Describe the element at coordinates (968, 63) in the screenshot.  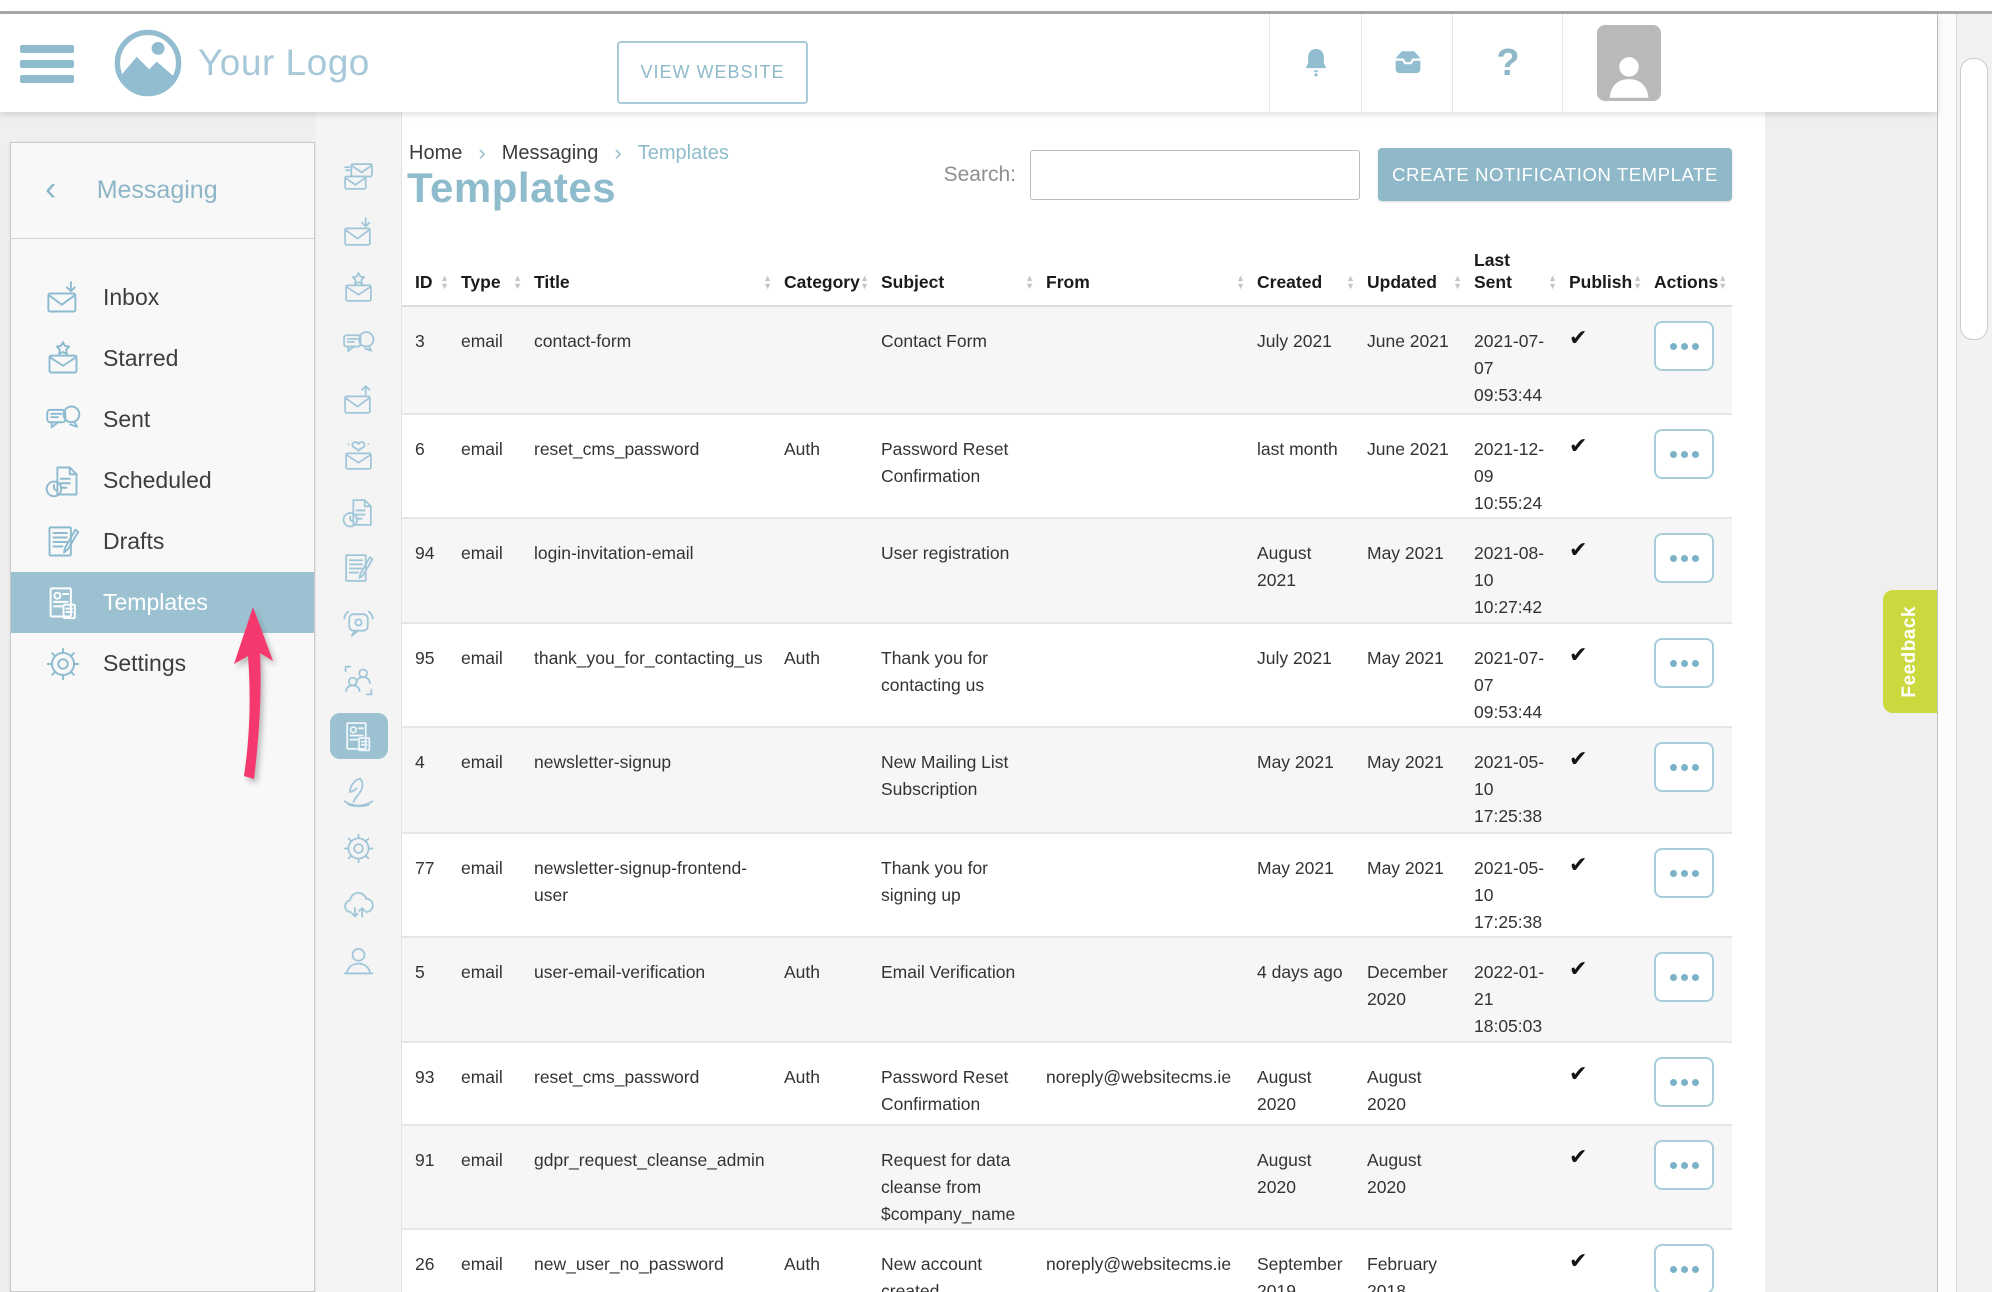
I see `app-header: Your Logo VIEW WEBSITE ?` at that location.